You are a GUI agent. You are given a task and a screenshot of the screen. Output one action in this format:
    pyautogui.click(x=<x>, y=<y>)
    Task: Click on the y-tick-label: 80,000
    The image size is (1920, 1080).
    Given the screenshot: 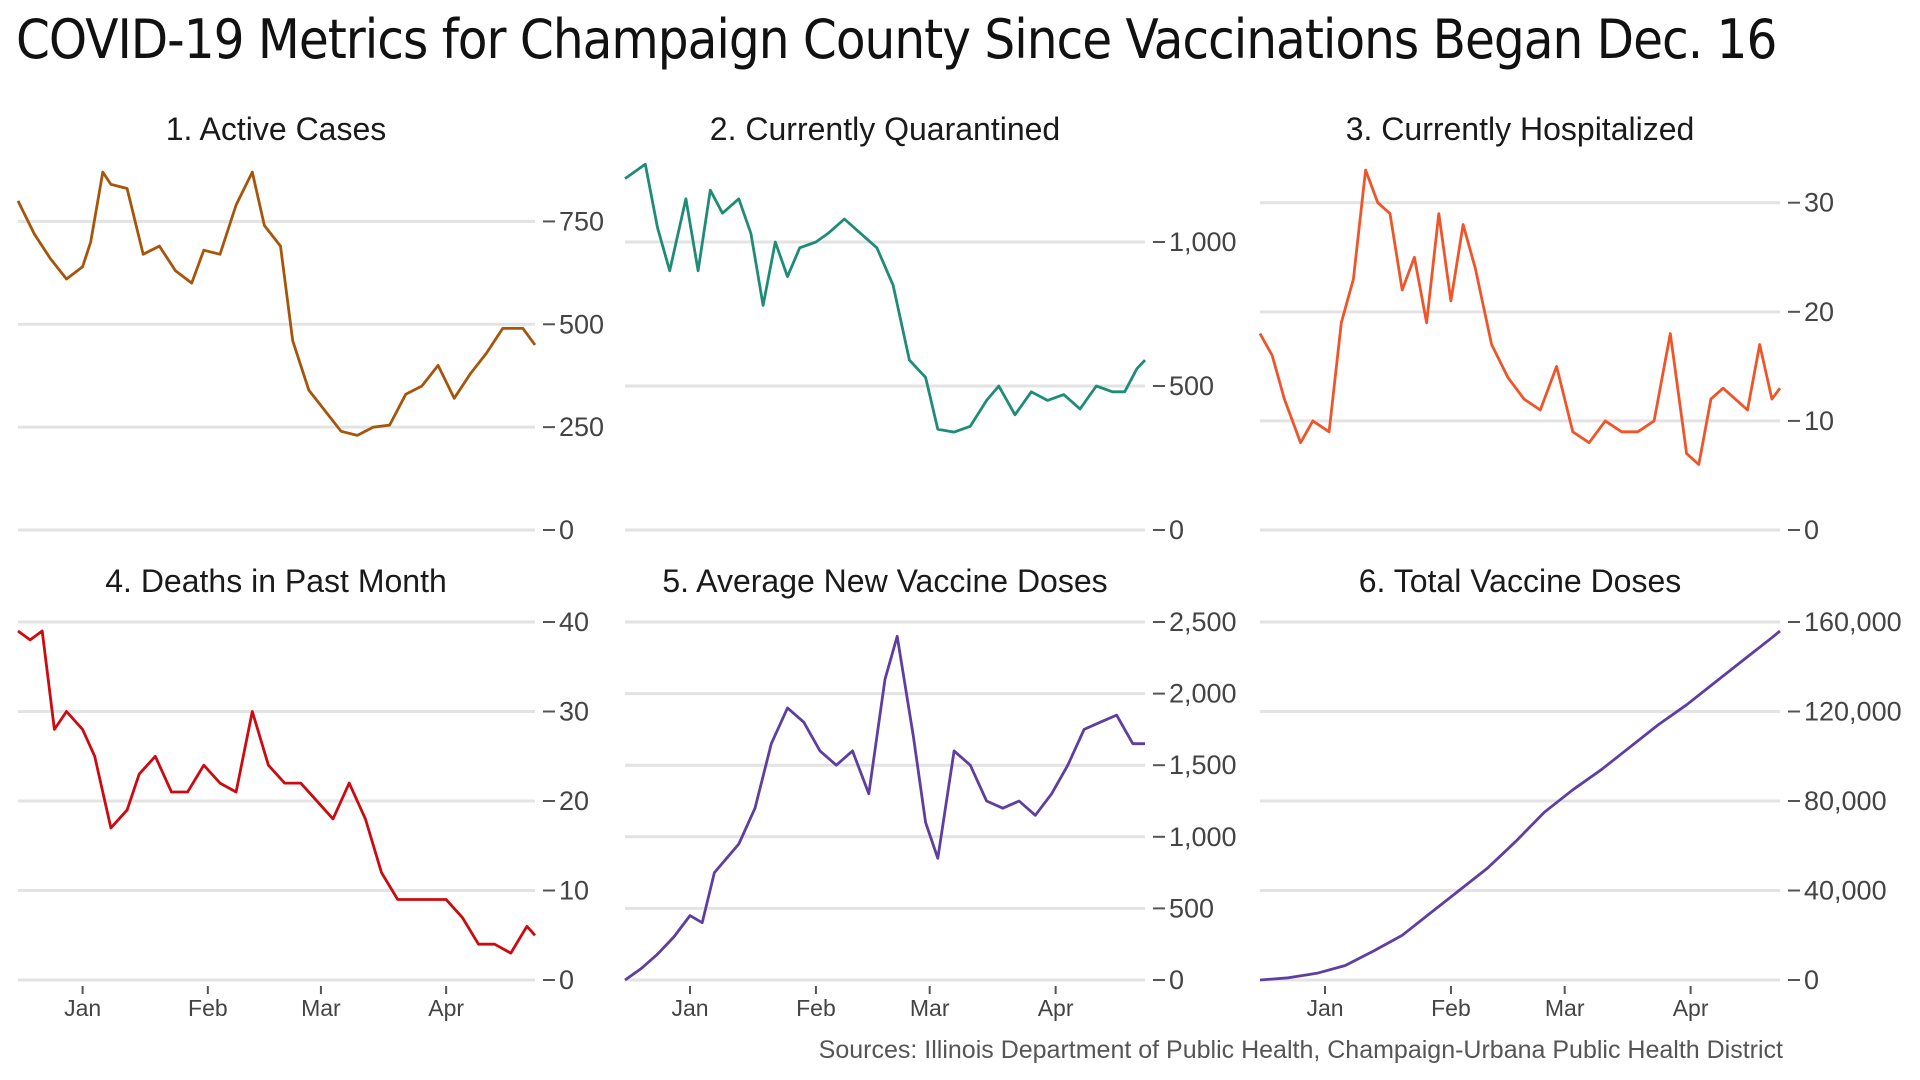 What is the action you would take?
    pyautogui.click(x=1845, y=801)
    